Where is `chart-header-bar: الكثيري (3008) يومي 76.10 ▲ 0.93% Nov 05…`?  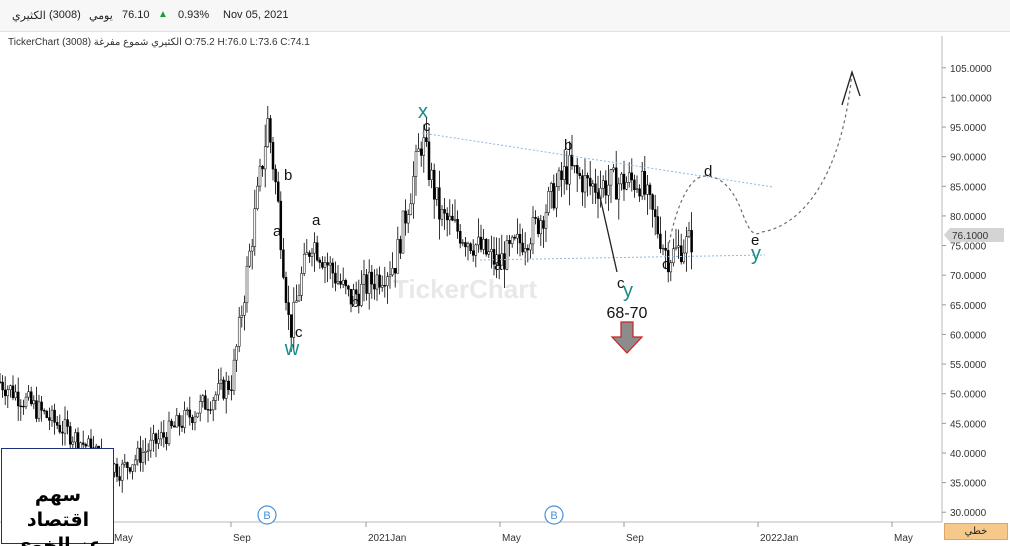
chart-header-bar: الكثيري (3008) يومي 76.10 ▲ 0.93% Nov 05… is located at coordinates (505, 16).